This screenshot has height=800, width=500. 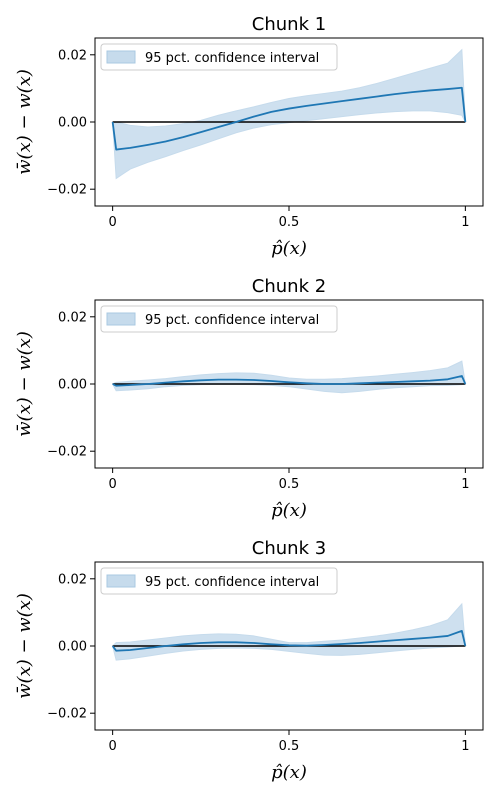 I want to click on chart-title: Chunk 1, so click(x=289, y=24).